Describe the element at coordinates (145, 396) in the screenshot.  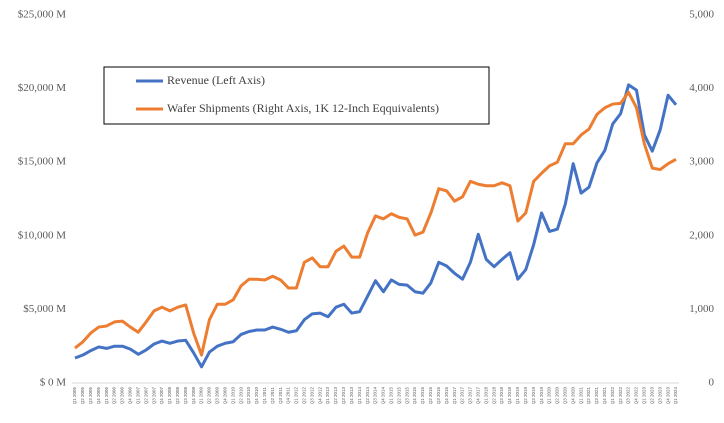
I see `x-tick-label: Q2 2007` at that location.